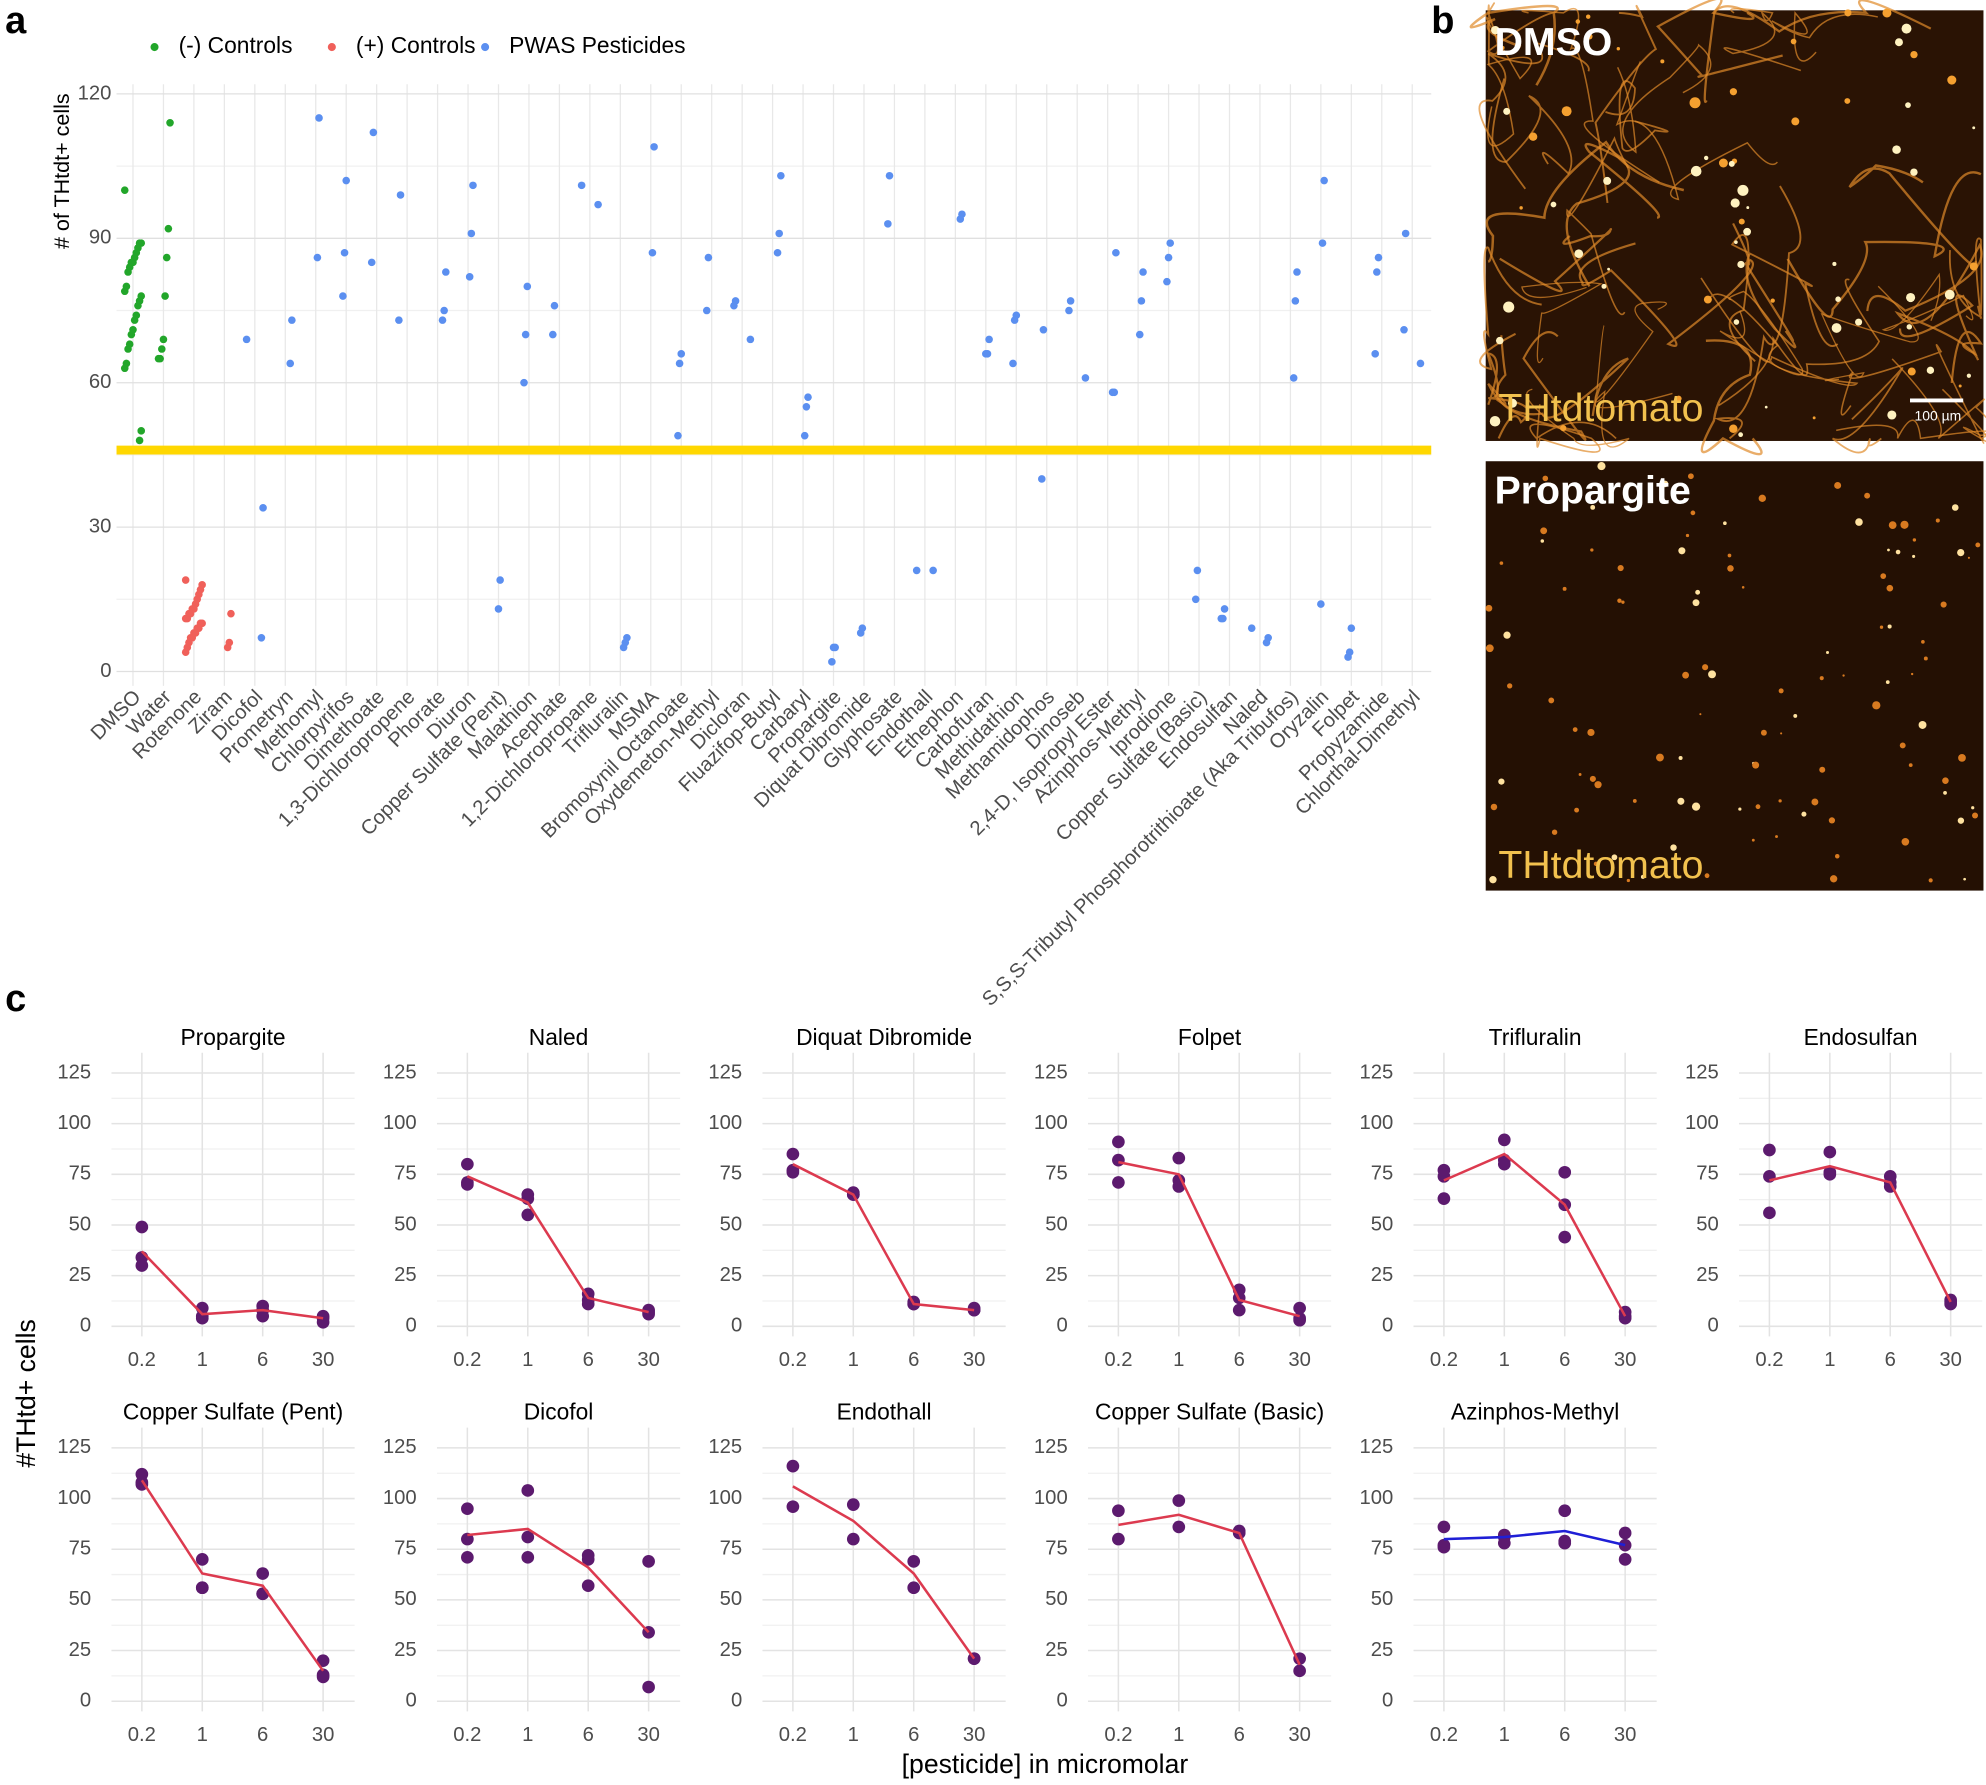  Describe the element at coordinates (485, 47) in the screenshot. I see `legend-swatch` at that location.